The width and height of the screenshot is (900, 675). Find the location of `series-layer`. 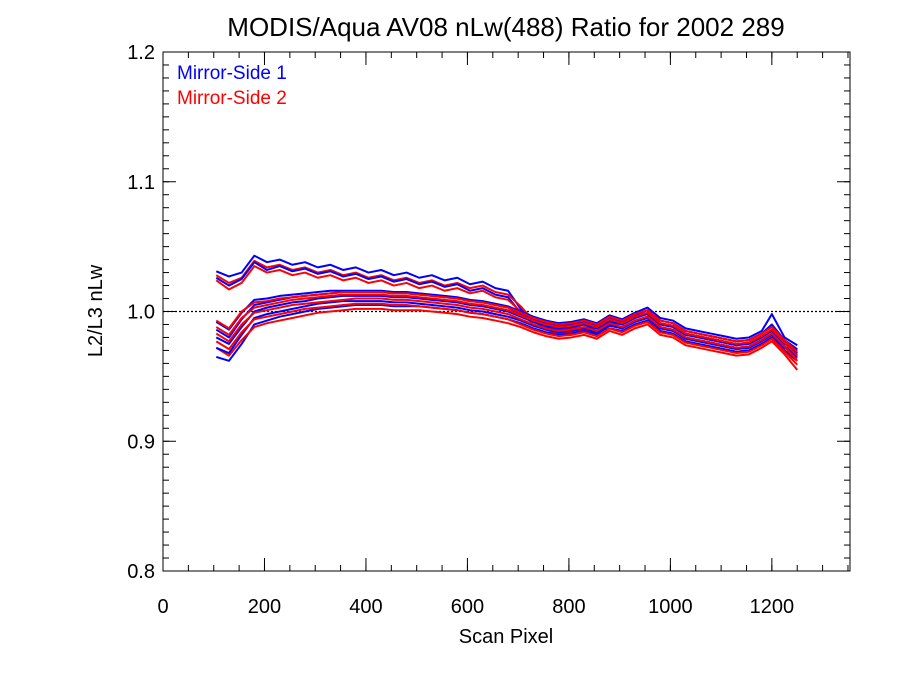

series-layer is located at coordinates (507, 312).